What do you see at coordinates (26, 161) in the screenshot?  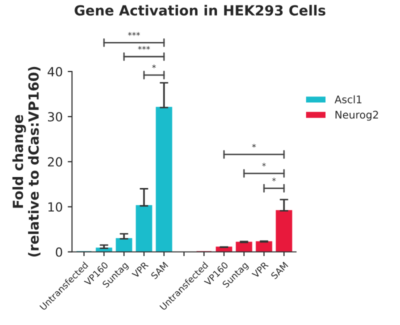 I see `y-axis-title: Fold change (relative to dCas:VP160)` at bounding box center [26, 161].